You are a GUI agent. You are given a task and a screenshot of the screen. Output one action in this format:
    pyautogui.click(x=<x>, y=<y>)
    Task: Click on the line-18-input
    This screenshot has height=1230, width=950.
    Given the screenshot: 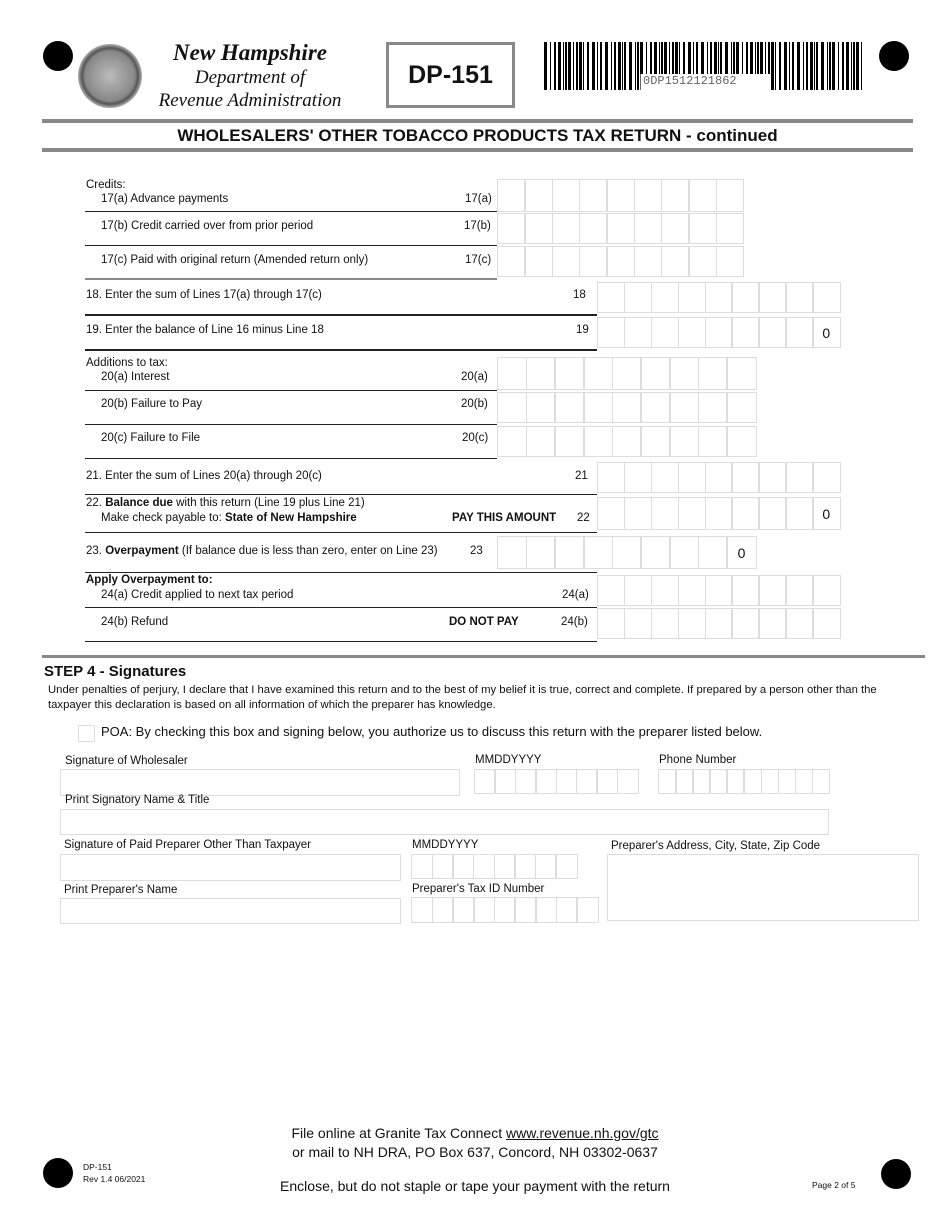 What is the action you would take?
    pyautogui.click(x=719, y=297)
    